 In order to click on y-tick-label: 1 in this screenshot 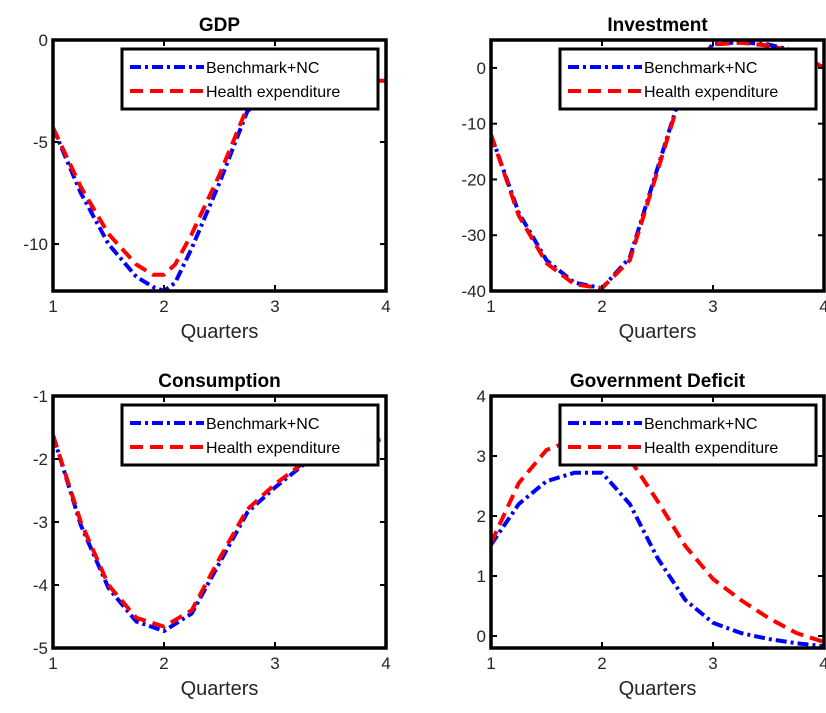, I will do `click(481, 576)`.